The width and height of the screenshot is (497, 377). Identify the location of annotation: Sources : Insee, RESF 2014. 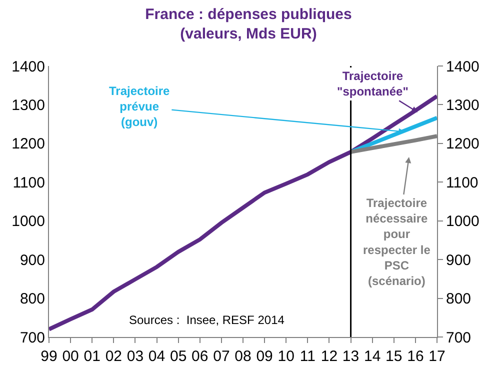
(207, 320).